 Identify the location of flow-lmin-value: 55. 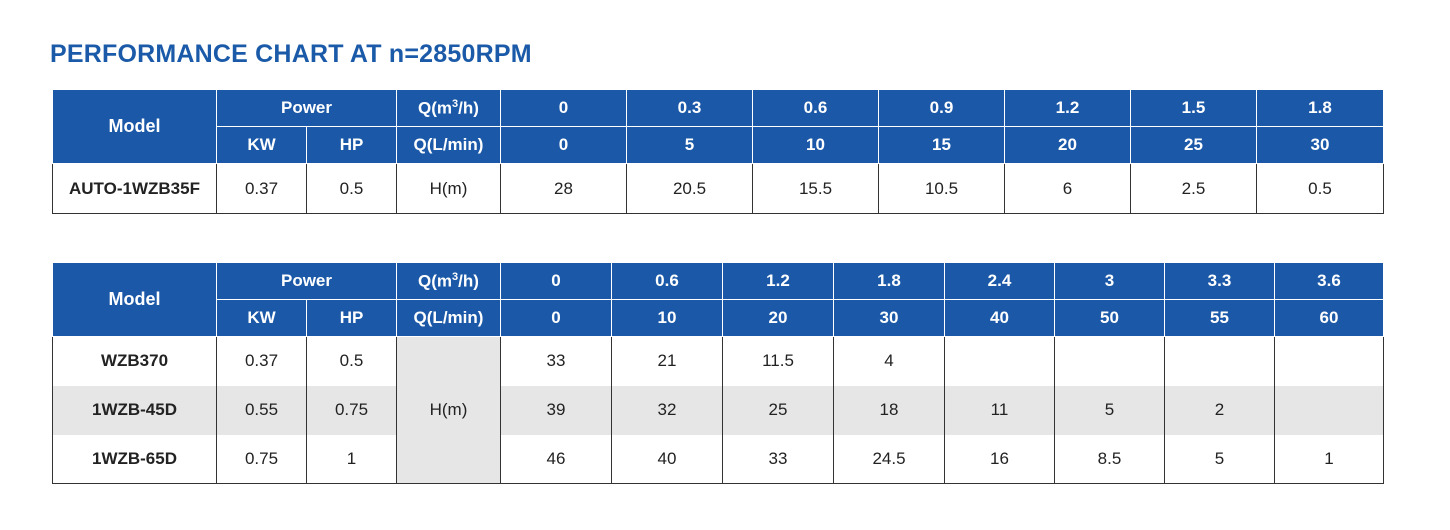
(1219, 318).